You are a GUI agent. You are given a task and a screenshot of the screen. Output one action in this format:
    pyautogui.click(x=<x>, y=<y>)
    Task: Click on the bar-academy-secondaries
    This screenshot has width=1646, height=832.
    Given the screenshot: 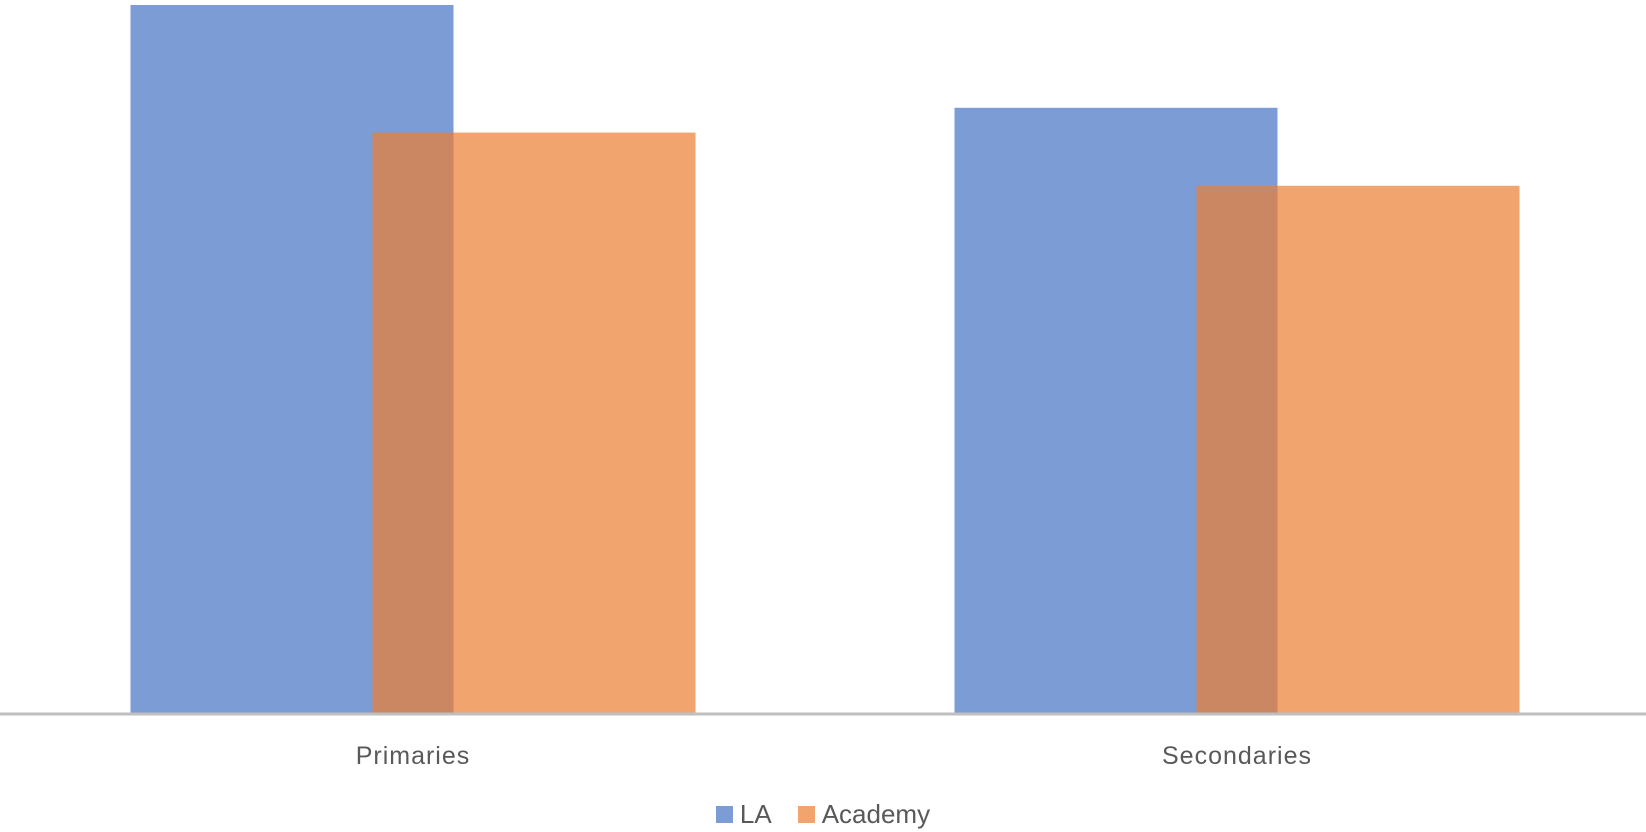 What is the action you would take?
    pyautogui.click(x=1358, y=450)
    